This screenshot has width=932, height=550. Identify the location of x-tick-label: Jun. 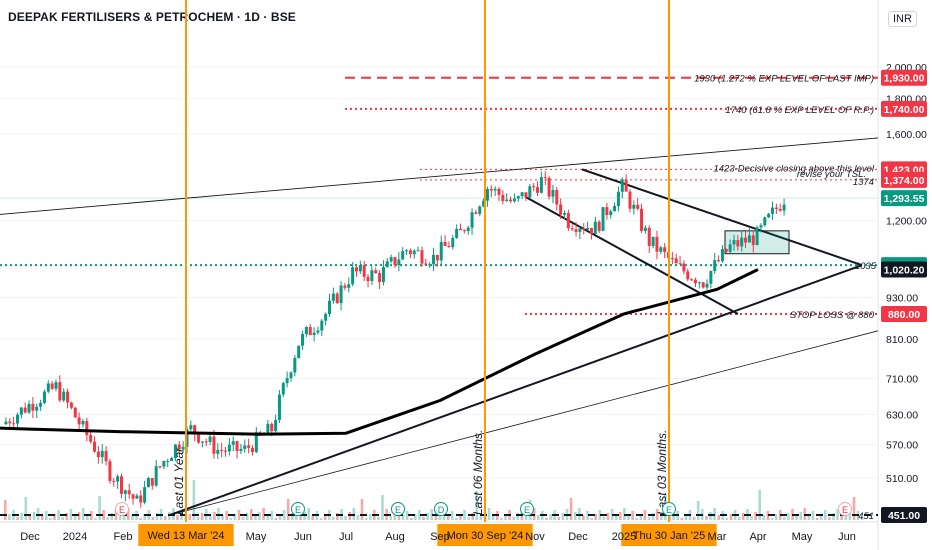
(303, 537).